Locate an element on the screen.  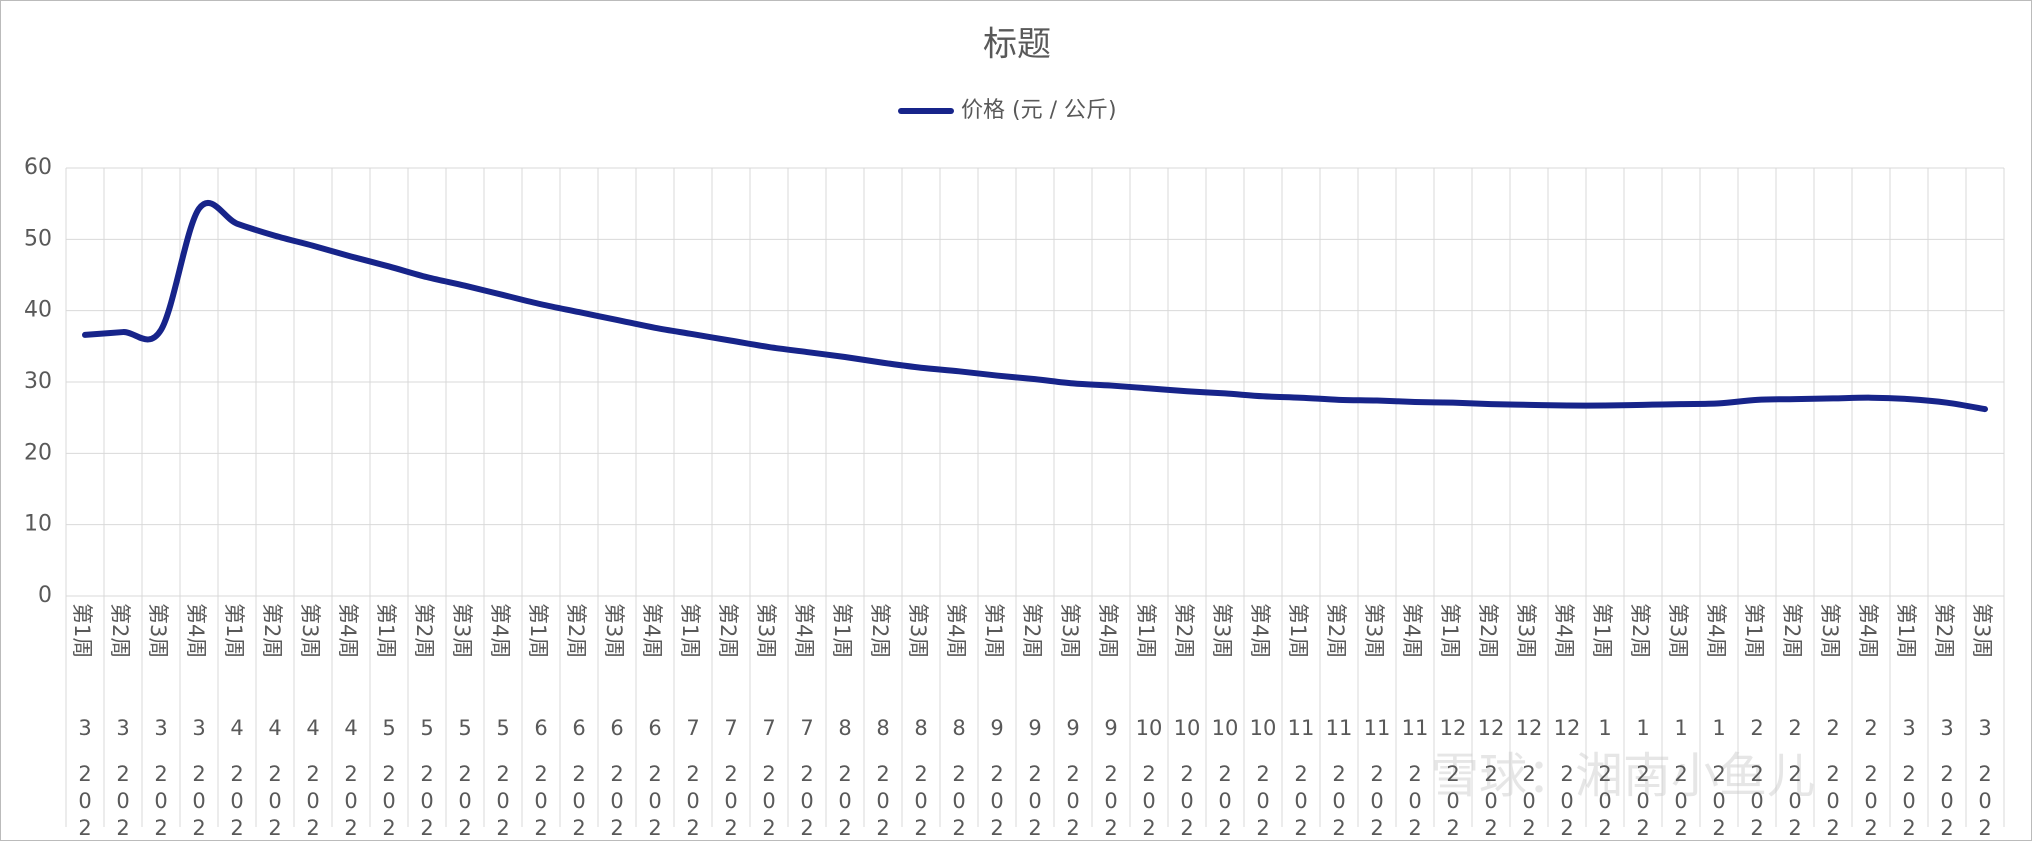
y-tick-label: 30 is located at coordinates (38, 381).